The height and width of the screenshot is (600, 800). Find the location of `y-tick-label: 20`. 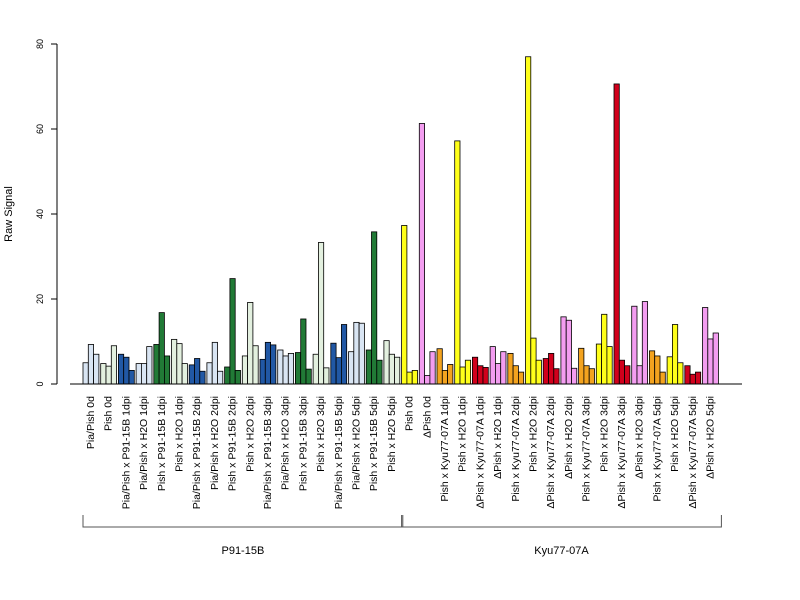

y-tick-label: 20 is located at coordinates (40, 299).